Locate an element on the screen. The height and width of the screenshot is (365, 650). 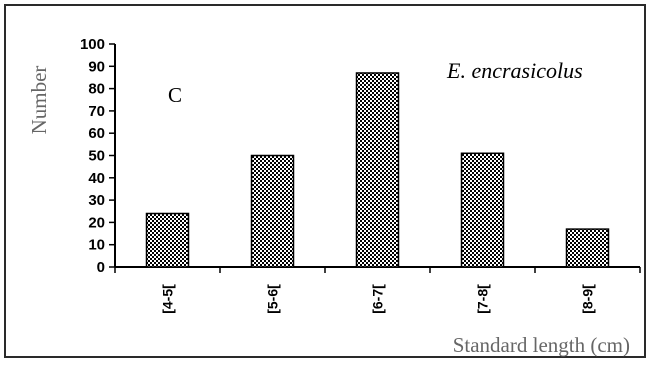
y-tick-label: 30 is located at coordinates (96, 200).